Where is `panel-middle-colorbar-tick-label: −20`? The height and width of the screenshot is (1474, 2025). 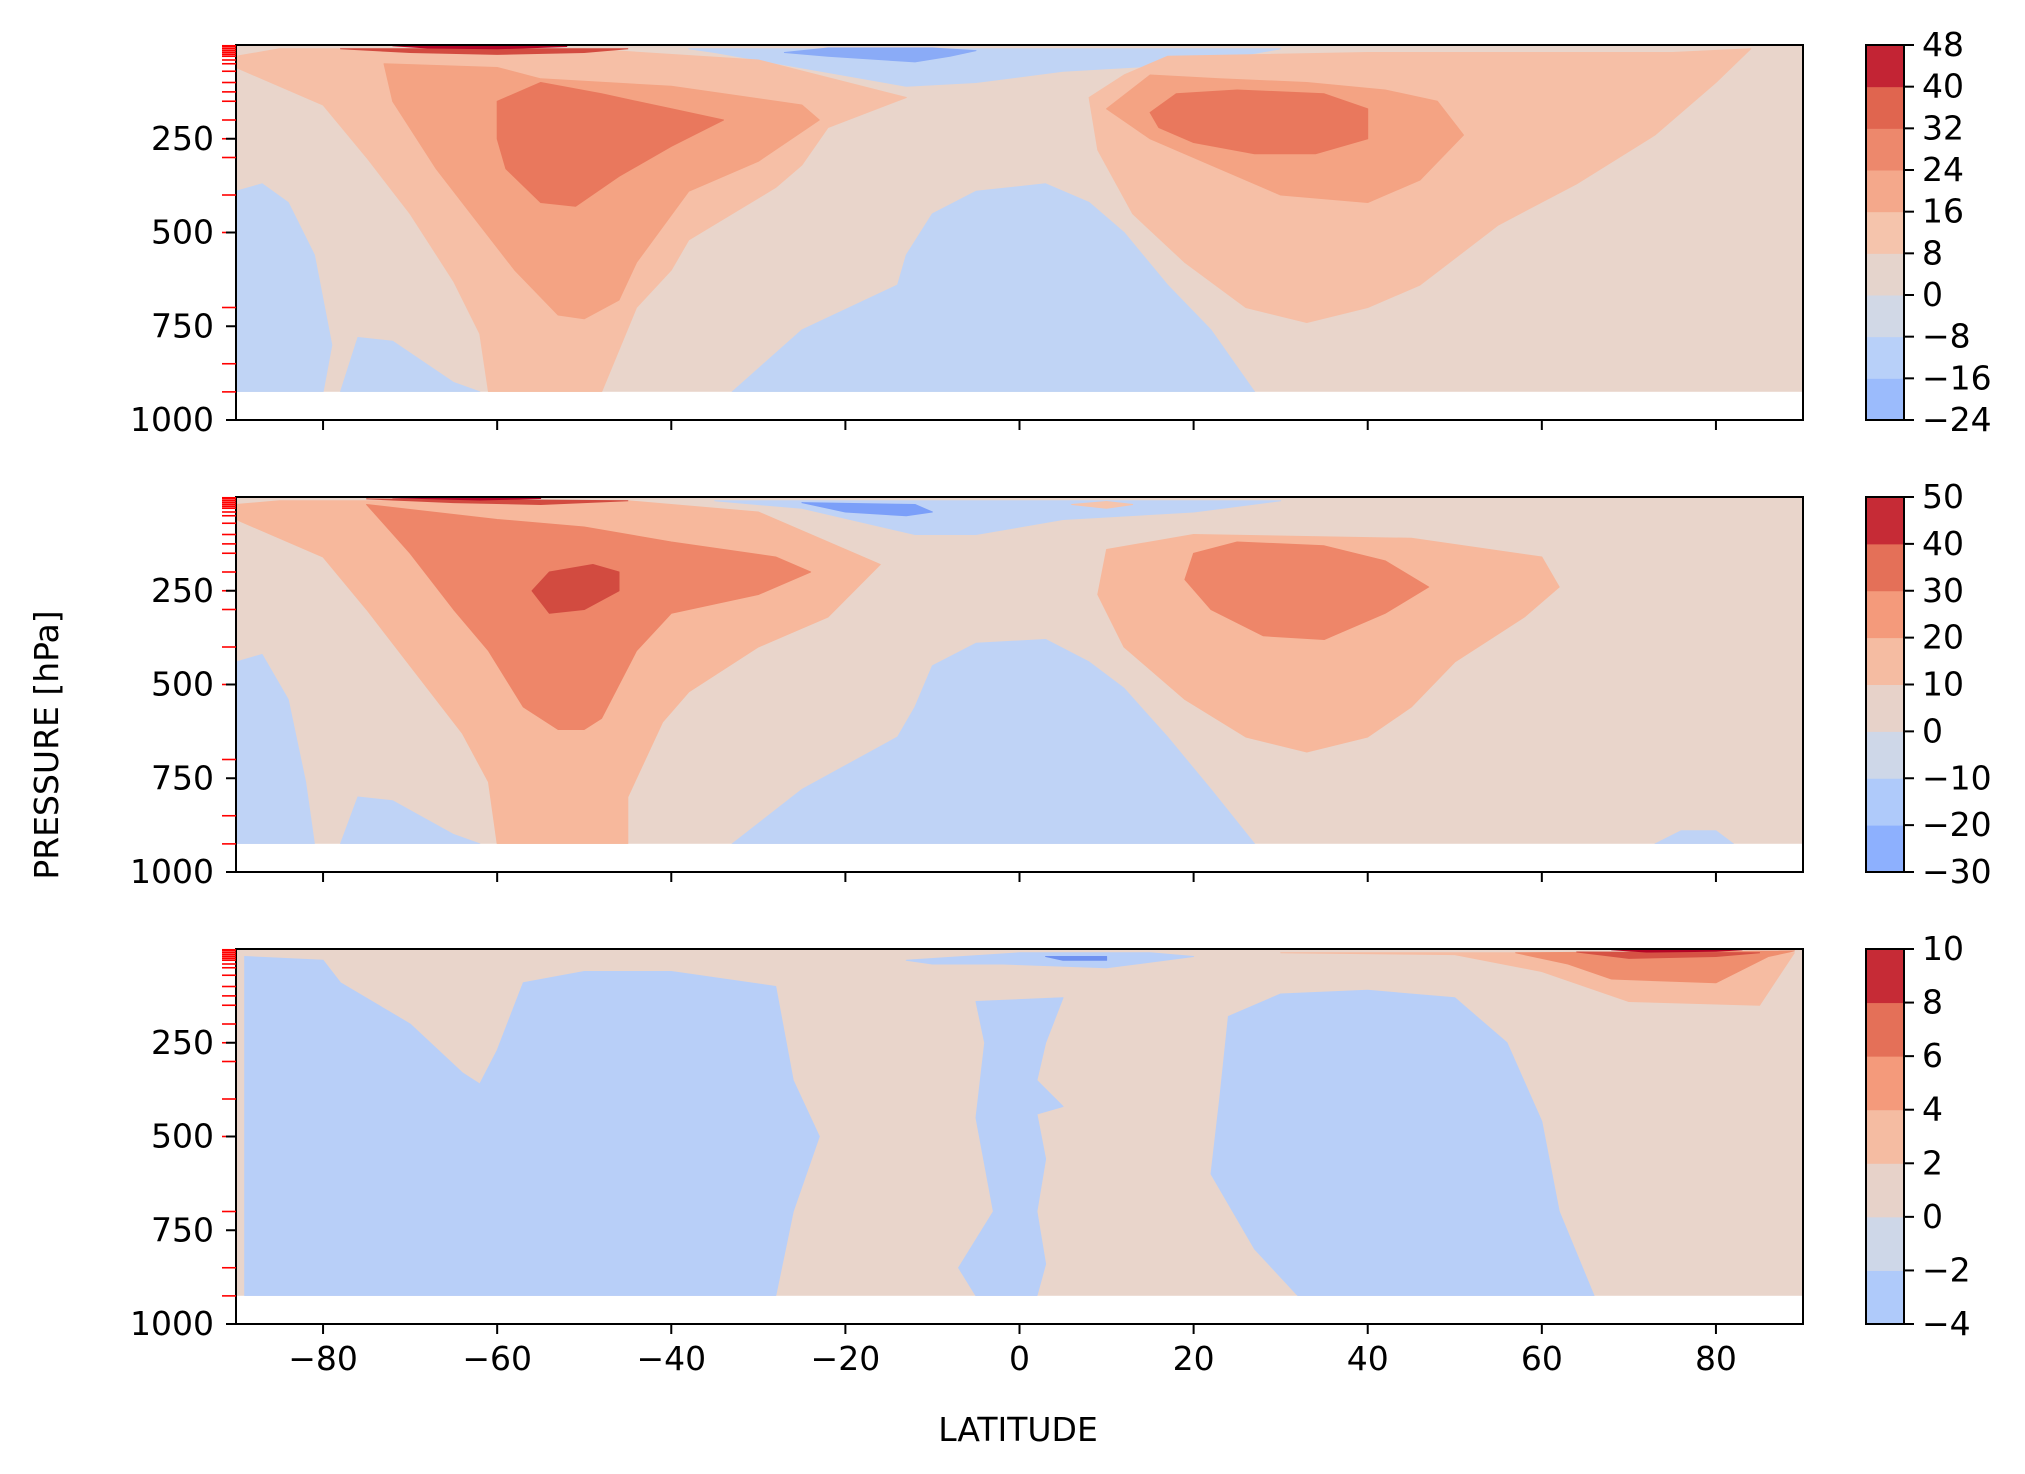
panel-middle-colorbar-tick-label: −20 is located at coordinates (1957, 824).